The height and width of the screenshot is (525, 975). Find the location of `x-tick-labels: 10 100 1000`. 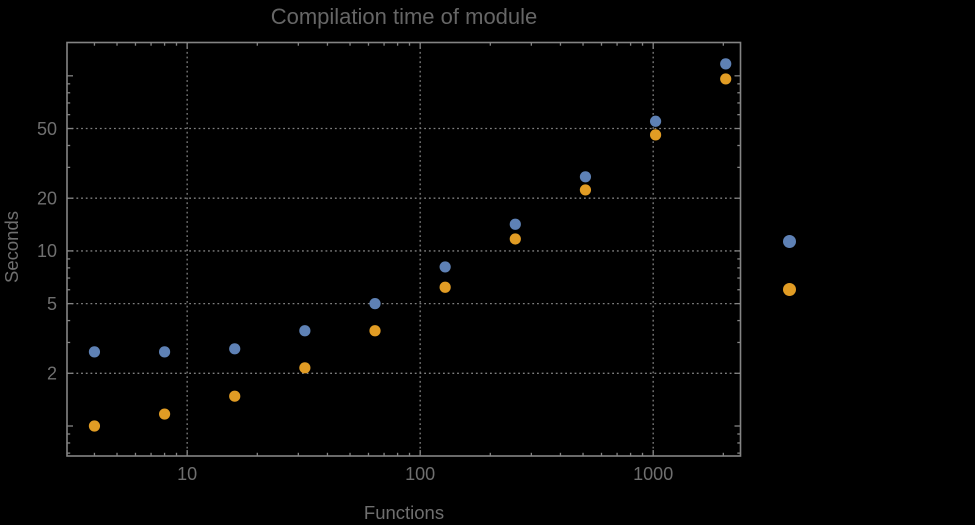

x-tick-labels: 10 100 1000 is located at coordinates (425, 474).